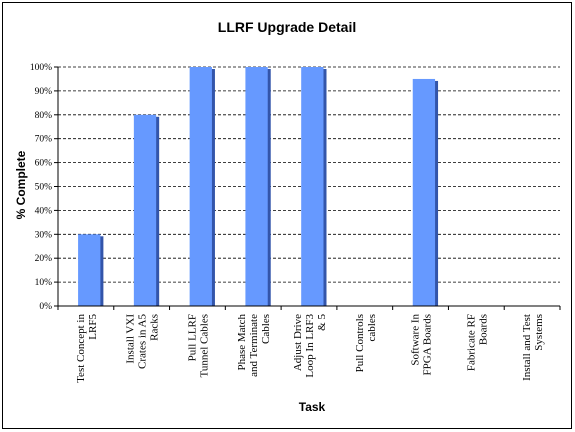 Image resolution: width=575 pixels, height=432 pixels. Describe the element at coordinates (242, 342) in the screenshot. I see `category-label-line: Phase Match` at that location.